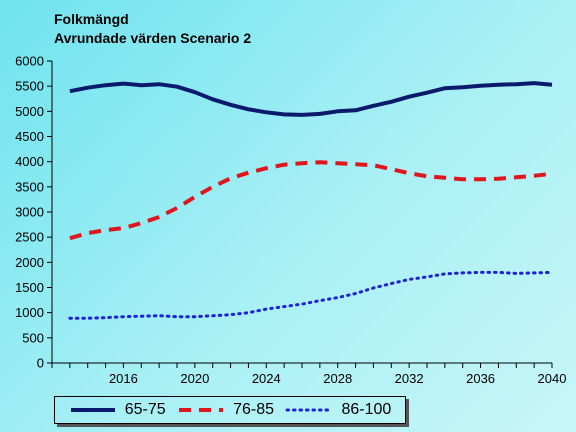 The width and height of the screenshot is (576, 432). What do you see at coordinates (40, 363) in the screenshot?
I see `y-tick-label: 0` at bounding box center [40, 363].